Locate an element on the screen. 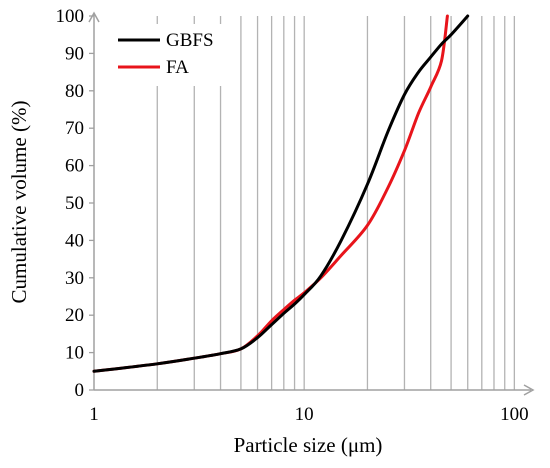 The width and height of the screenshot is (550, 468). x-tick-label: 1 is located at coordinates (94, 414).